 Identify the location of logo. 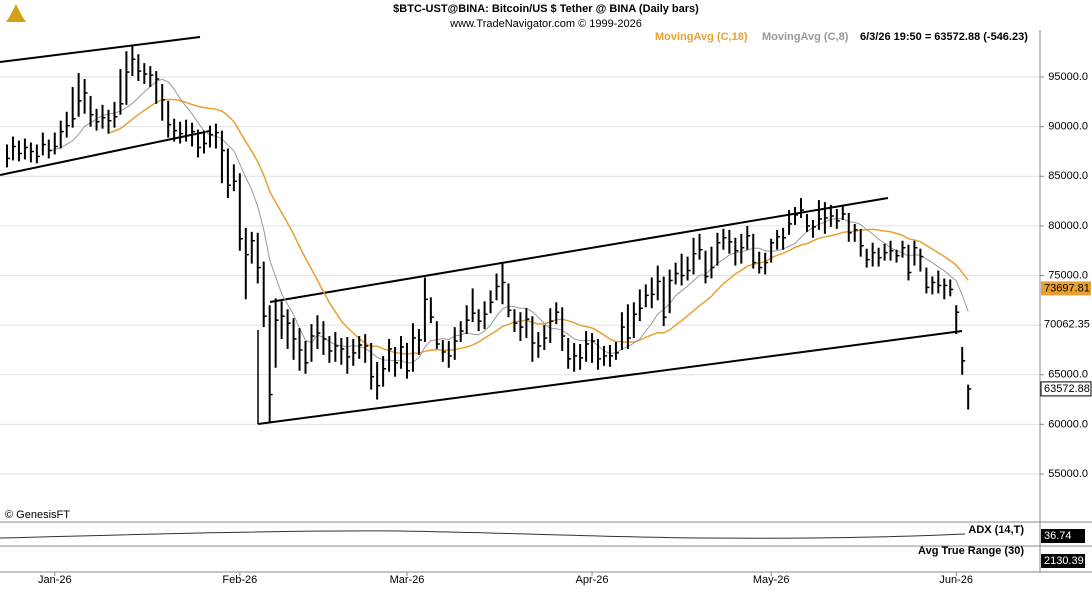
(16, 13).